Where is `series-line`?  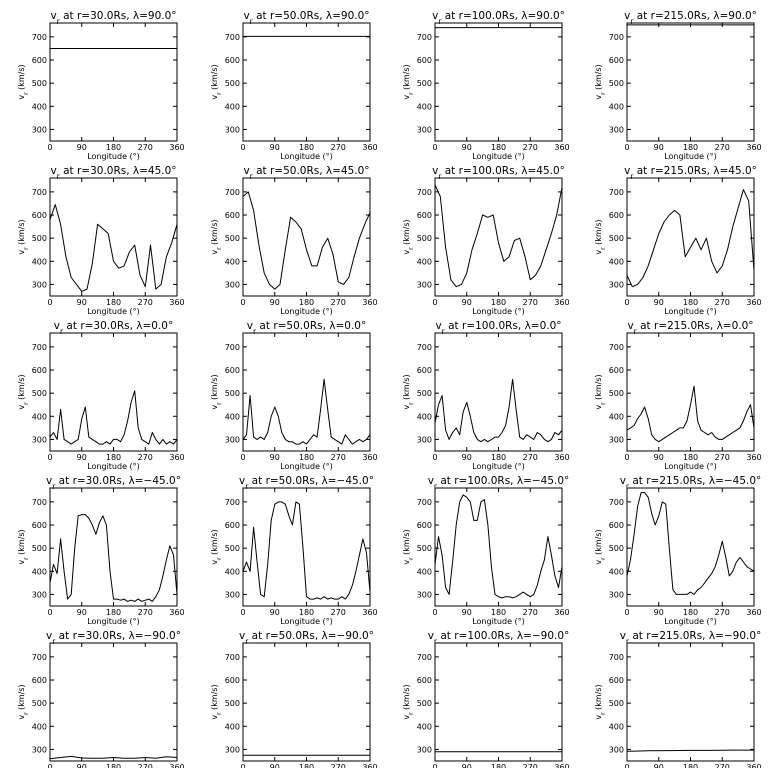 series-line is located at coordinates (306, 550).